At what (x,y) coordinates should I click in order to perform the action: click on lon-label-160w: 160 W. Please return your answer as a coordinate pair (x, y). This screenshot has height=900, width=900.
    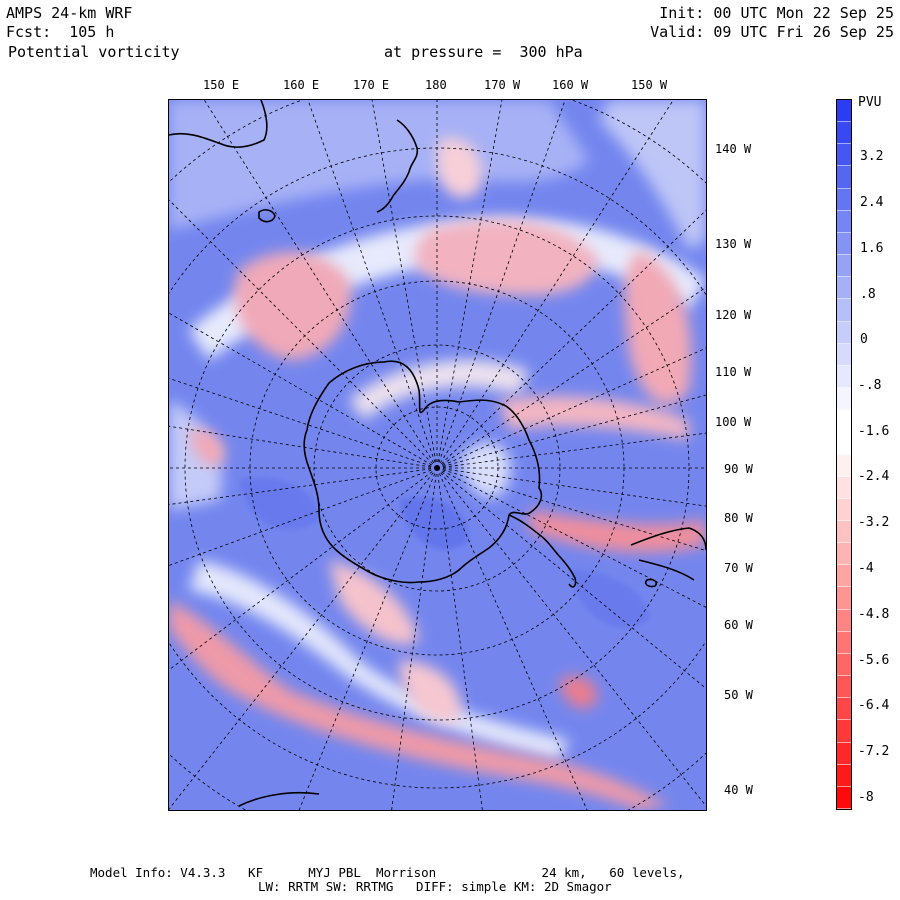
    Looking at the image, I should click on (570, 85).